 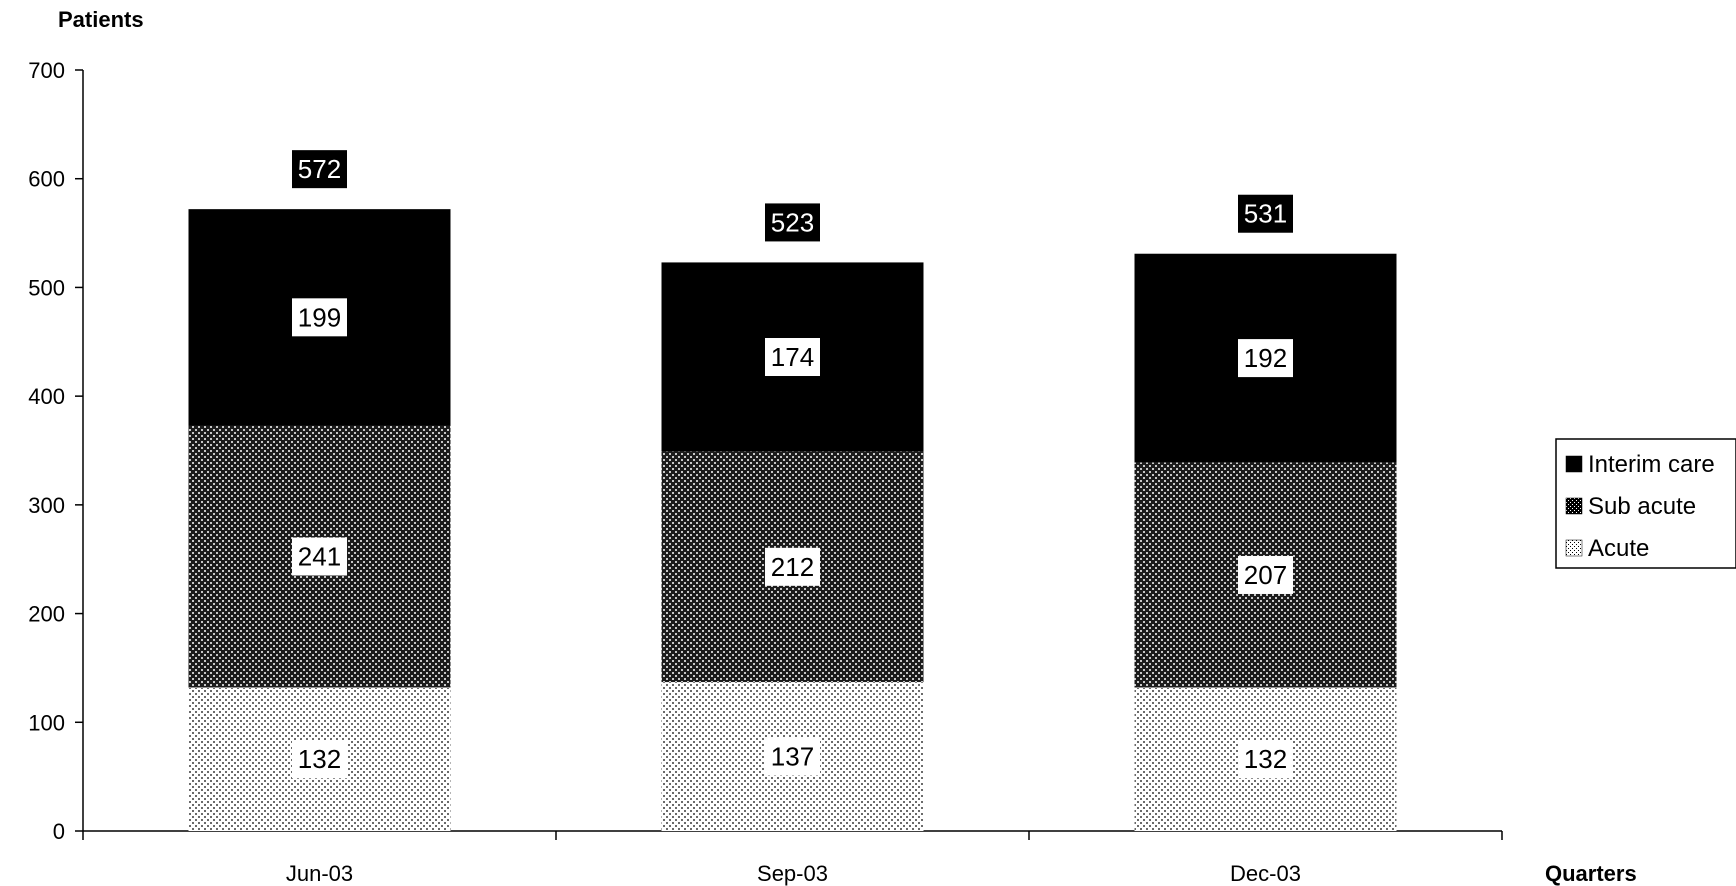 What do you see at coordinates (1642, 506) in the screenshot?
I see `legend-label: Sub acute` at bounding box center [1642, 506].